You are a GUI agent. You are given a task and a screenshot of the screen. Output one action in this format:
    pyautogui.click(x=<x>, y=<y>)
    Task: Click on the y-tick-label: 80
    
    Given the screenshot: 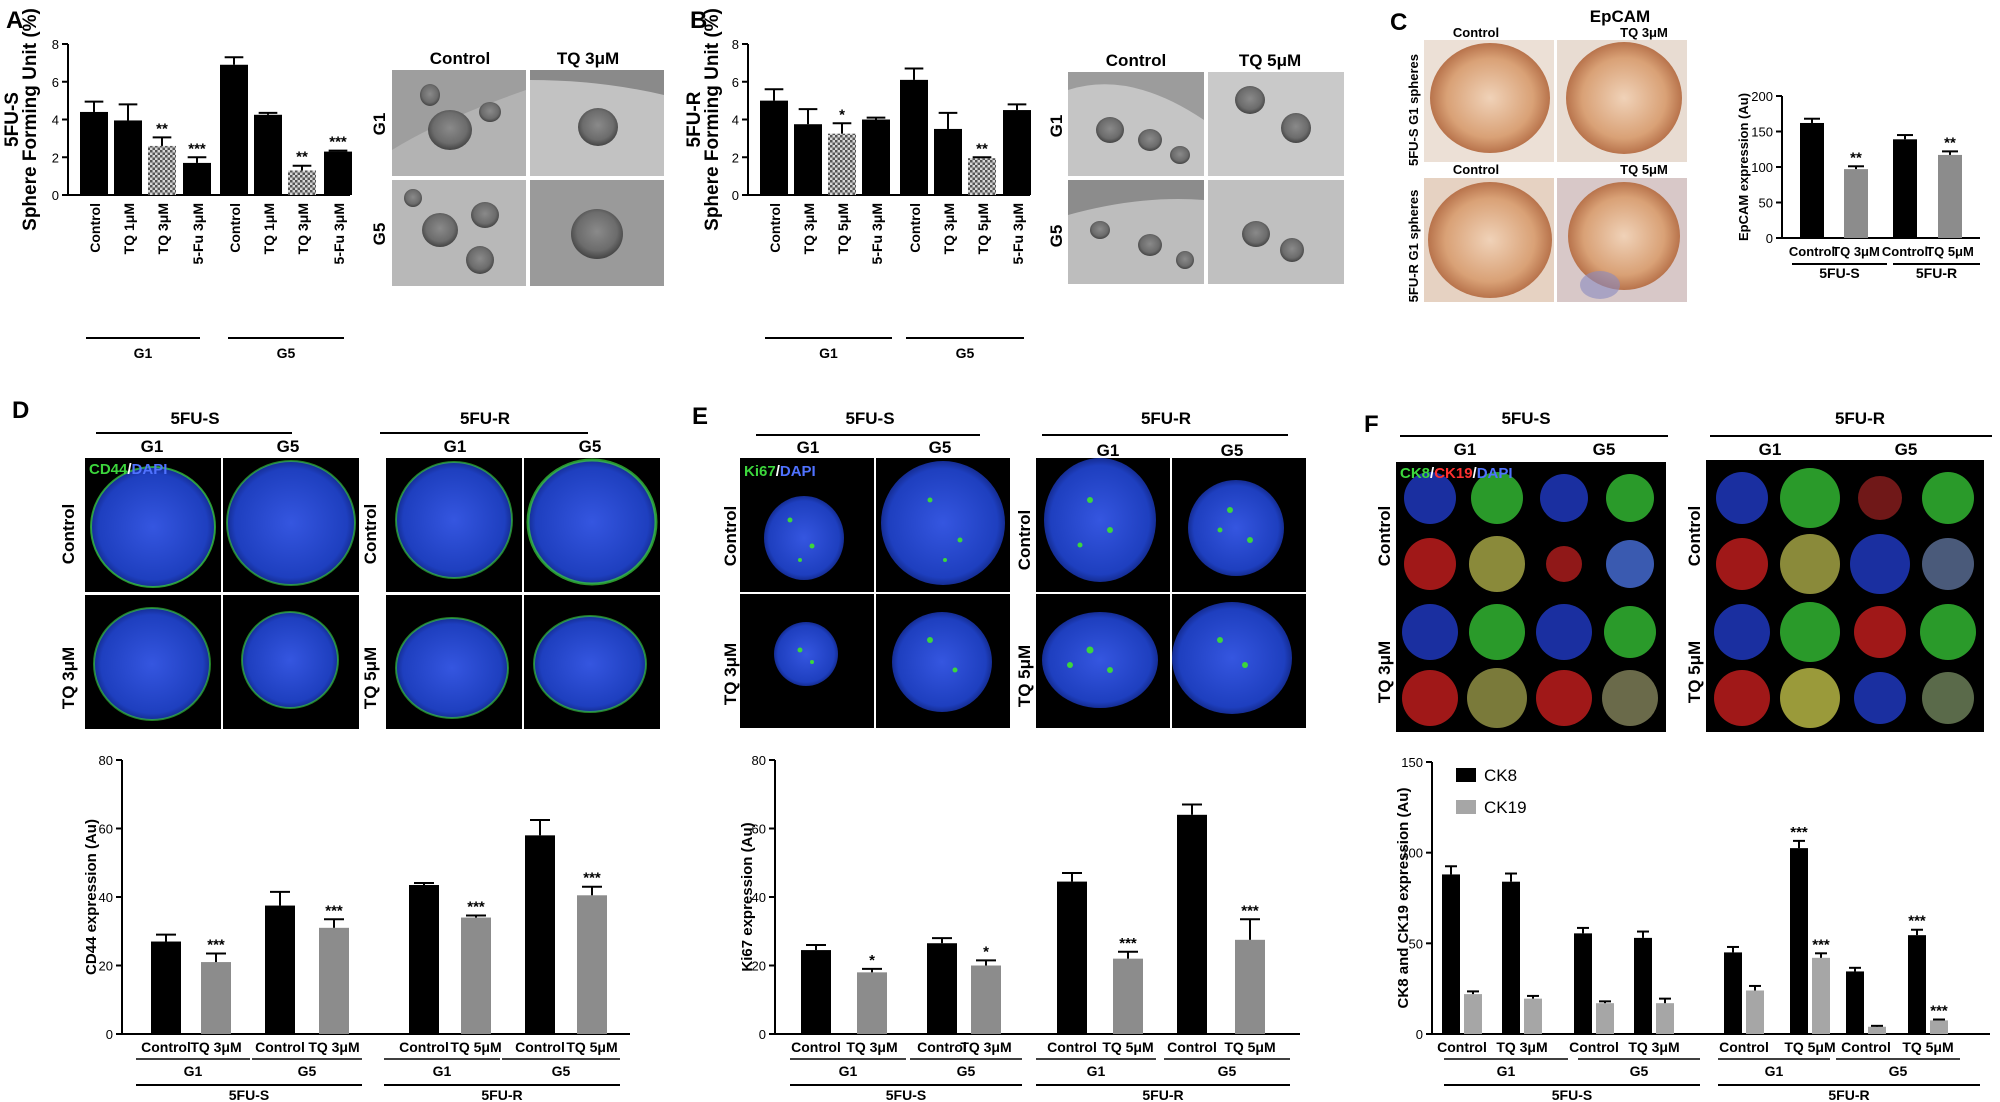 What is the action you would take?
    pyautogui.click(x=106, y=760)
    